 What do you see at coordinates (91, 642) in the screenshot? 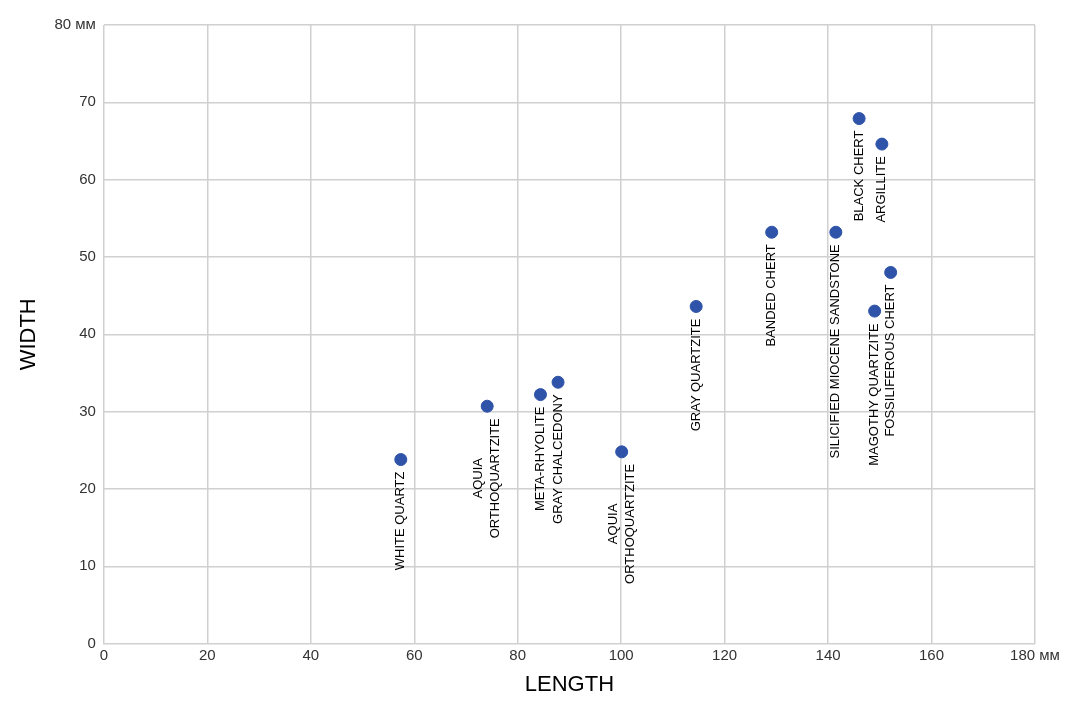
I see `y-tick-label: 0` at bounding box center [91, 642].